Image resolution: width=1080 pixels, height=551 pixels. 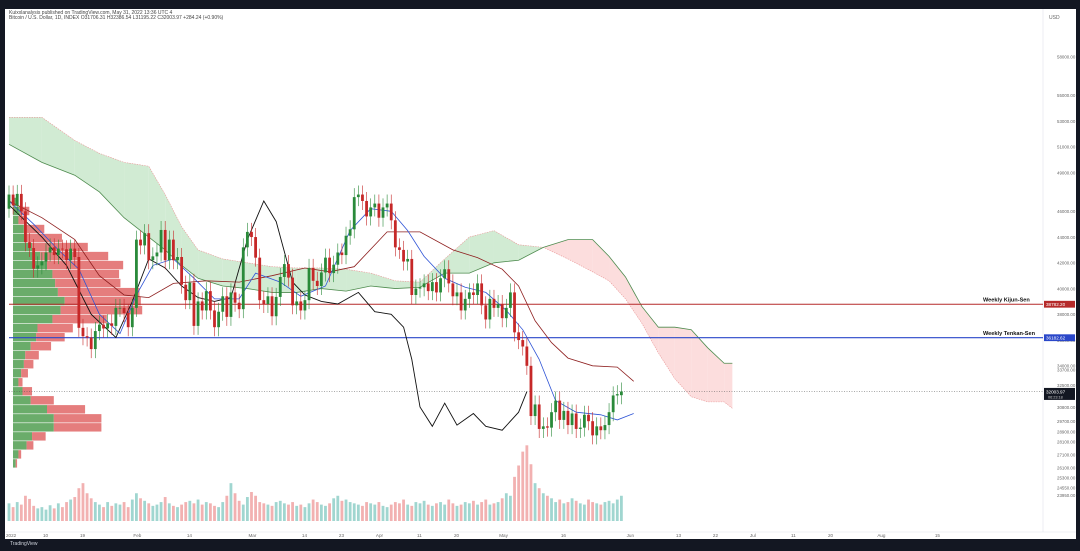 I want to click on x-tick-label: Aug, so click(x=881, y=535).